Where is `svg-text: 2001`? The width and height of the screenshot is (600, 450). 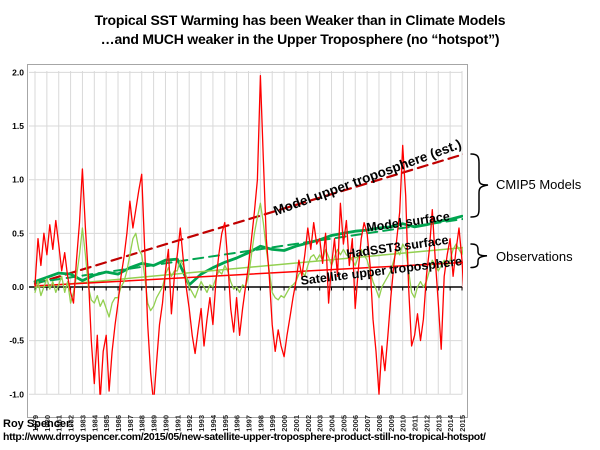 svg-text: 2001 is located at coordinates (296, 423).